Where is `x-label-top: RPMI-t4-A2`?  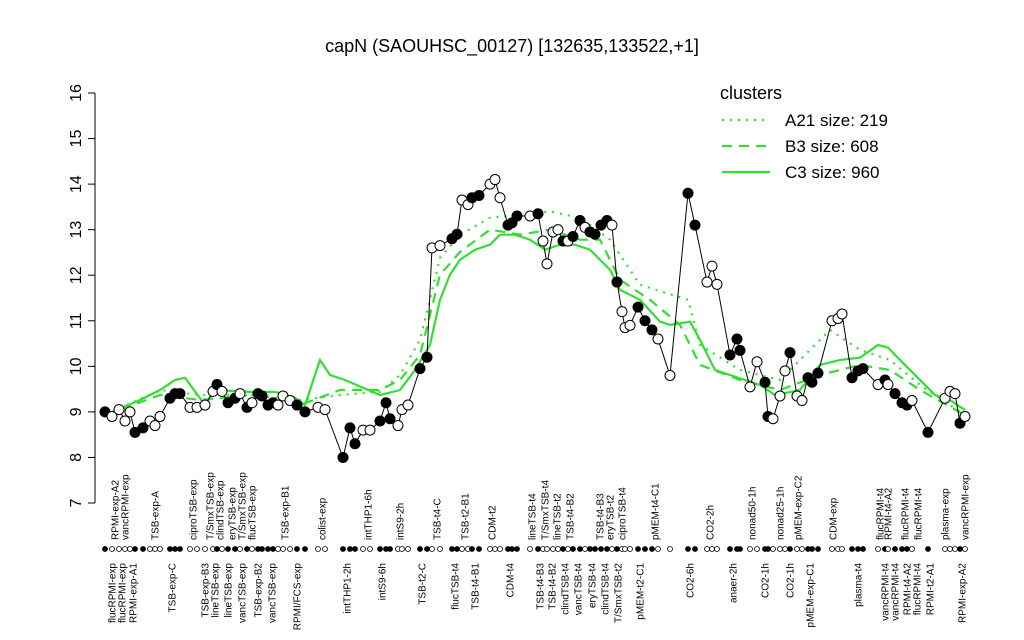
x-label-top: RPMI-t4-A2 is located at coordinates (889, 513).